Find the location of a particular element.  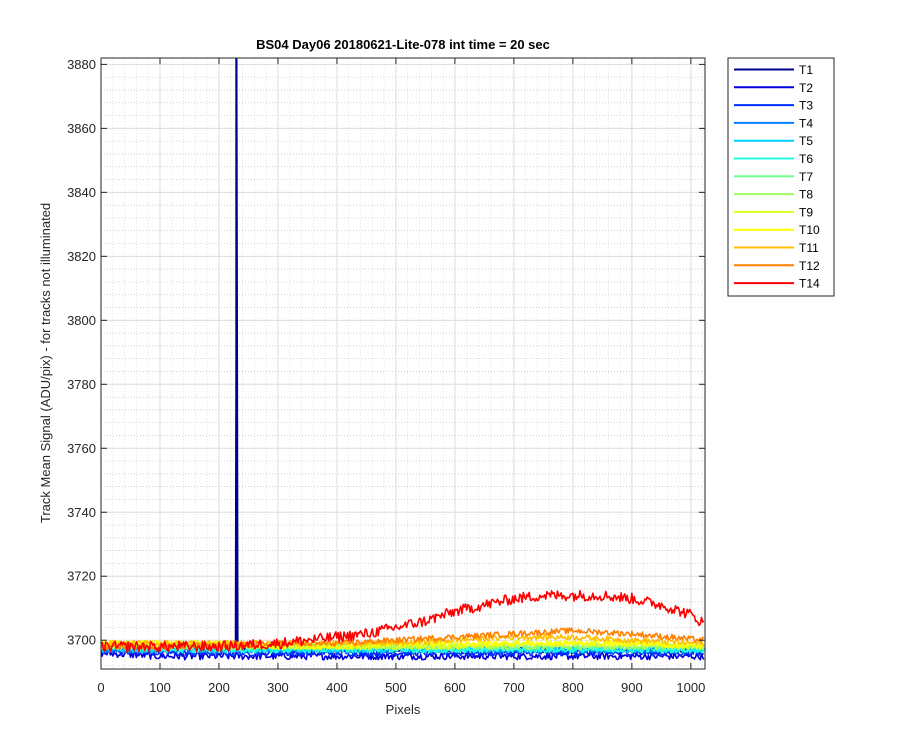

legend-label: T7 is located at coordinates (806, 177).